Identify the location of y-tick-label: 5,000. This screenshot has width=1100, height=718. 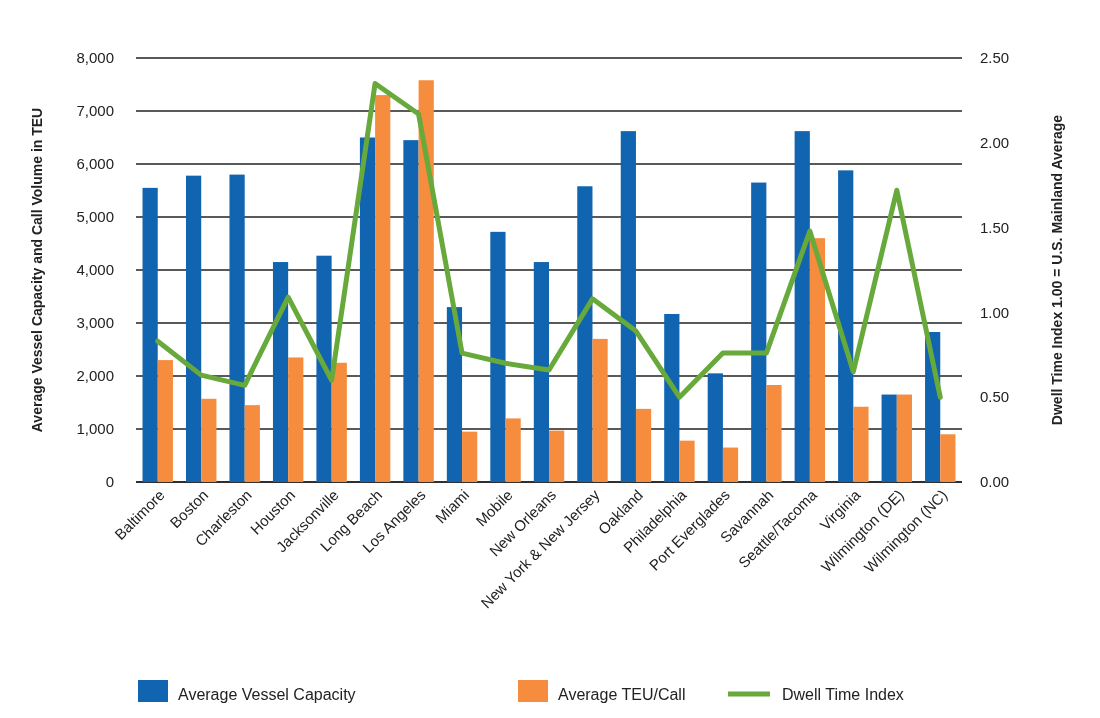
(95, 217).